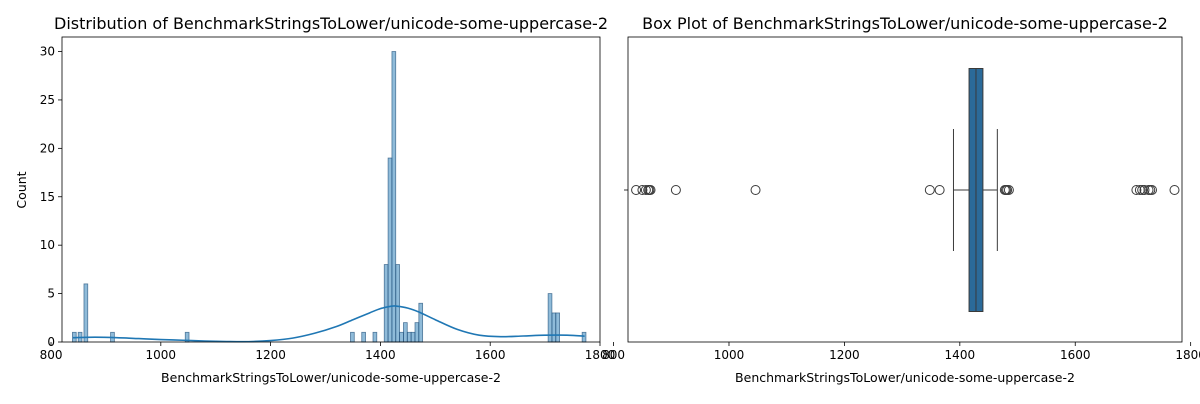 This screenshot has height=404, width=1200. Describe the element at coordinates (161, 355) in the screenshot. I see `histogram-x-tick-label: 1000` at that location.